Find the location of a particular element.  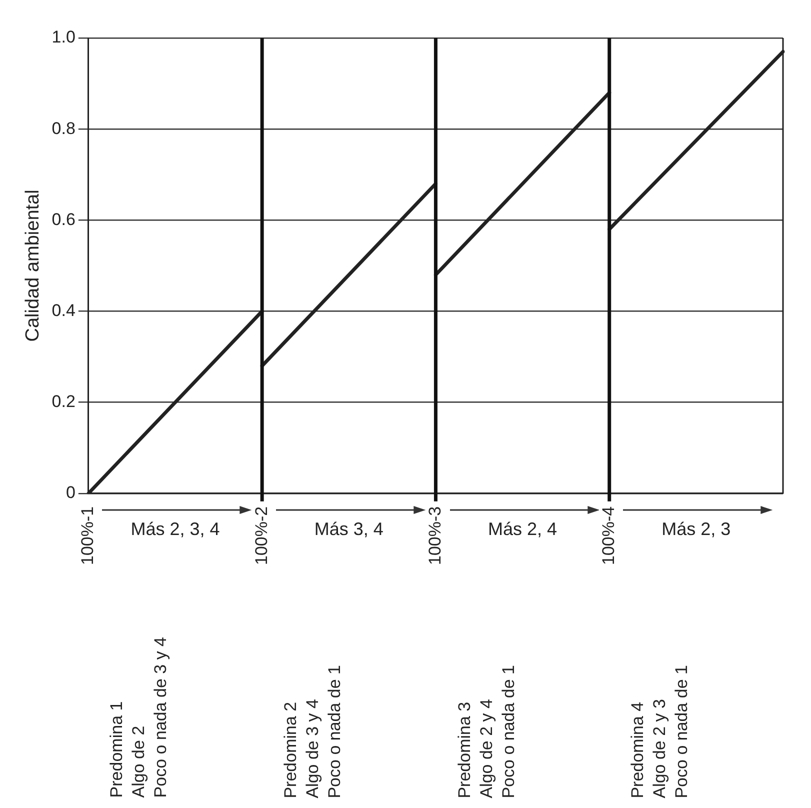

y-tick-label: 0.4 is located at coordinates (64, 310).